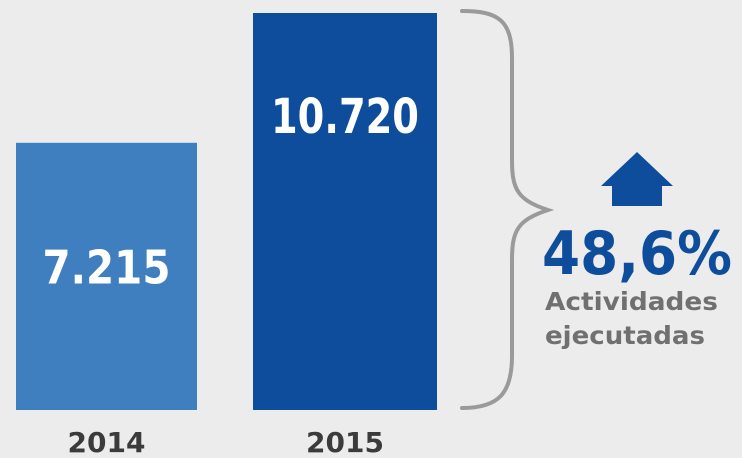 Image resolution: width=742 pixels, height=458 pixels. What do you see at coordinates (625, 335) in the screenshot?
I see `summary-caption-line-2: ejecutadas` at bounding box center [625, 335].